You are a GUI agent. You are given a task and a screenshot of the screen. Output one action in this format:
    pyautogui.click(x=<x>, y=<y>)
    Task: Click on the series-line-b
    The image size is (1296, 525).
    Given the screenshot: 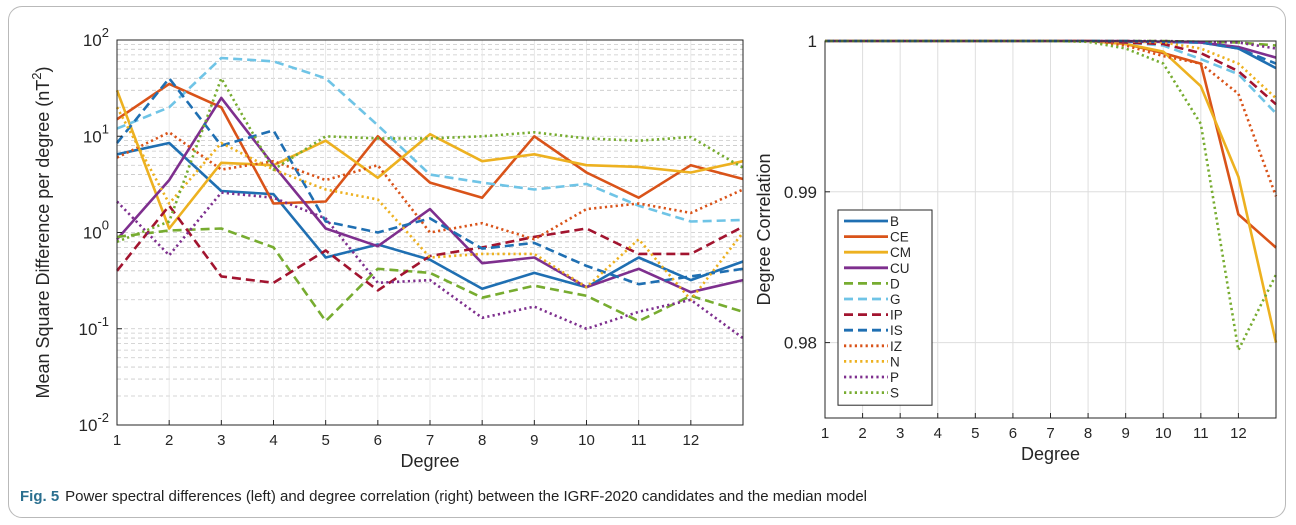 What is the action you would take?
    pyautogui.click(x=430, y=216)
    